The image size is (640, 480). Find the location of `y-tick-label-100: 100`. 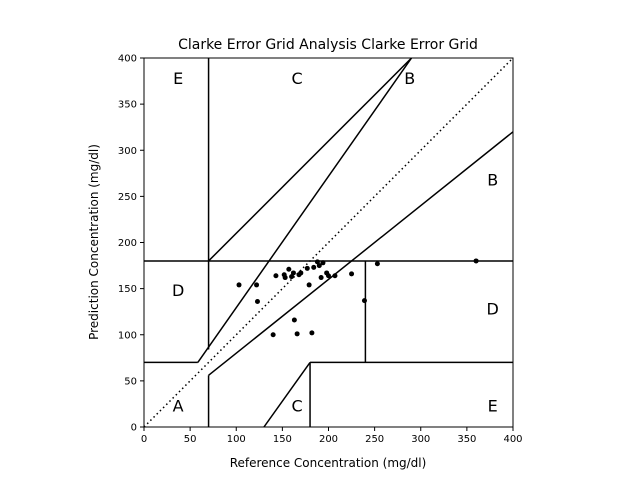

y-tick-label-100: 100 is located at coordinates (127, 335).